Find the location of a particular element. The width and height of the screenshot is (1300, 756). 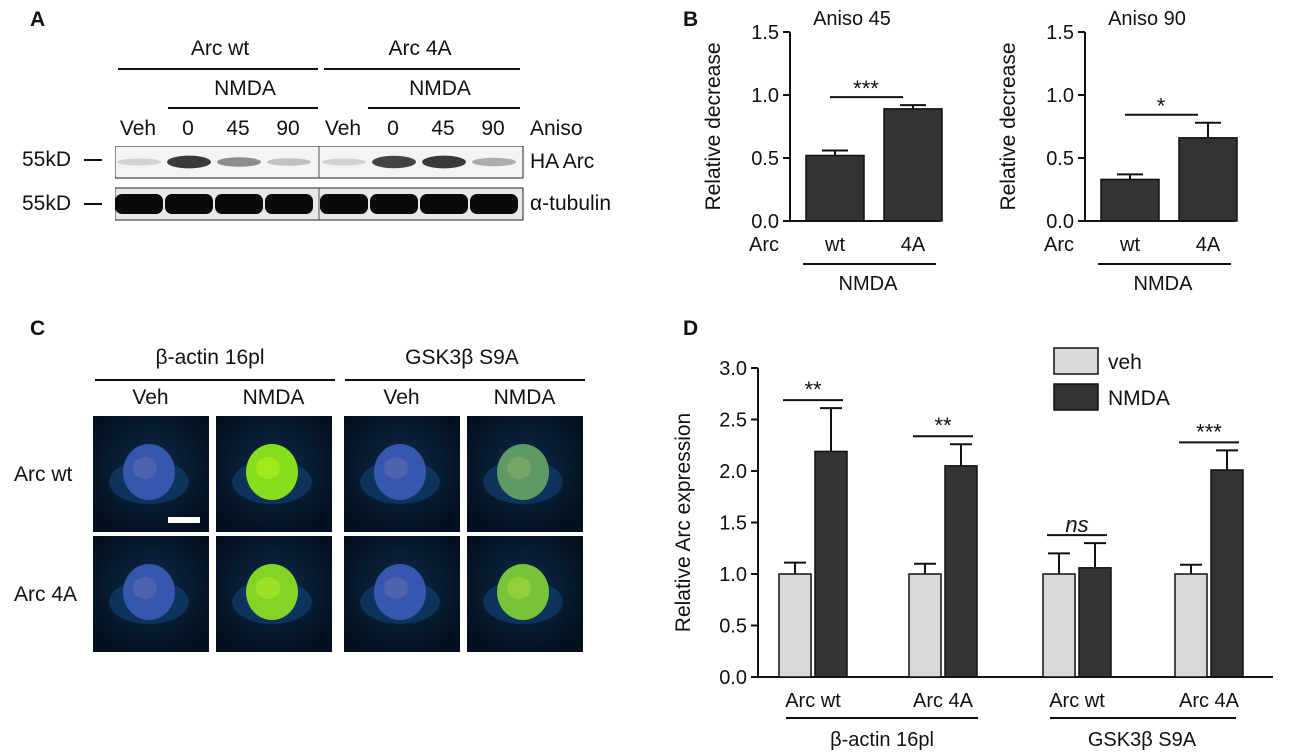

significance-marker: * is located at coordinates (1161, 106).